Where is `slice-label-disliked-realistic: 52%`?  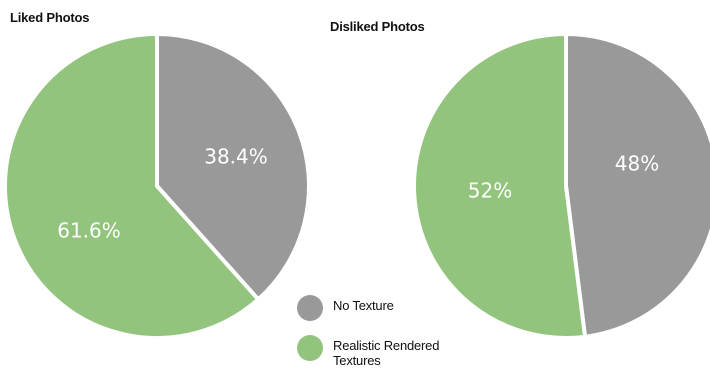 slice-label-disliked-realistic: 52% is located at coordinates (490, 191).